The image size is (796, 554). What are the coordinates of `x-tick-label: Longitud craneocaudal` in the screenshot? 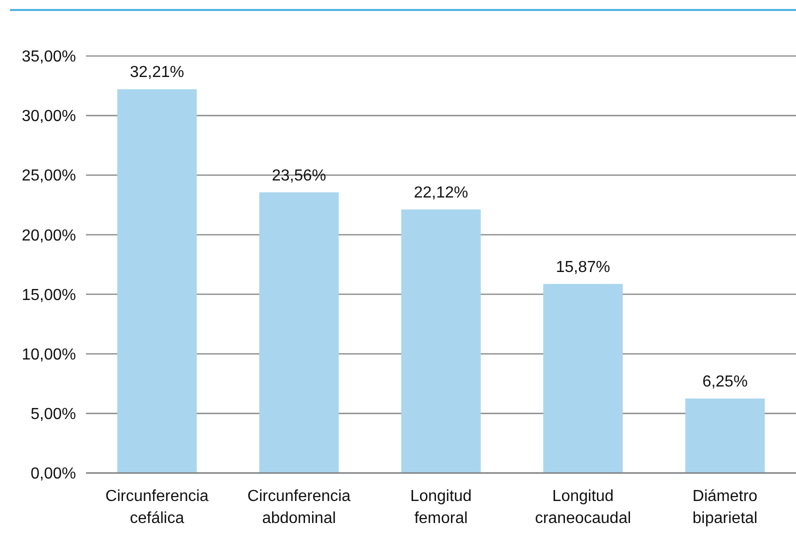 It's located at (583, 507).